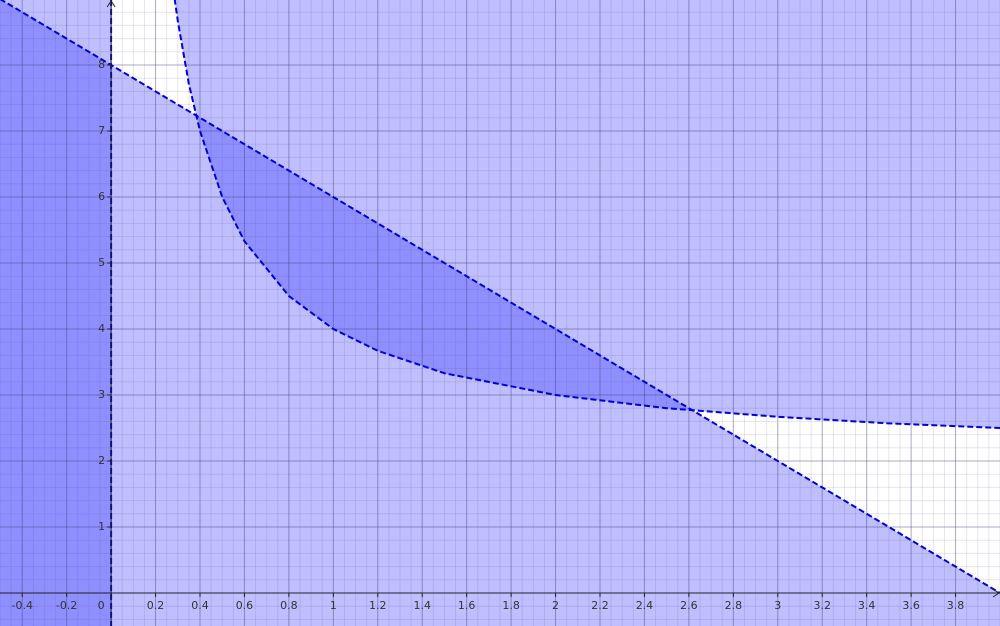  I want to click on x-tick-label: 1.2, so click(378, 605).